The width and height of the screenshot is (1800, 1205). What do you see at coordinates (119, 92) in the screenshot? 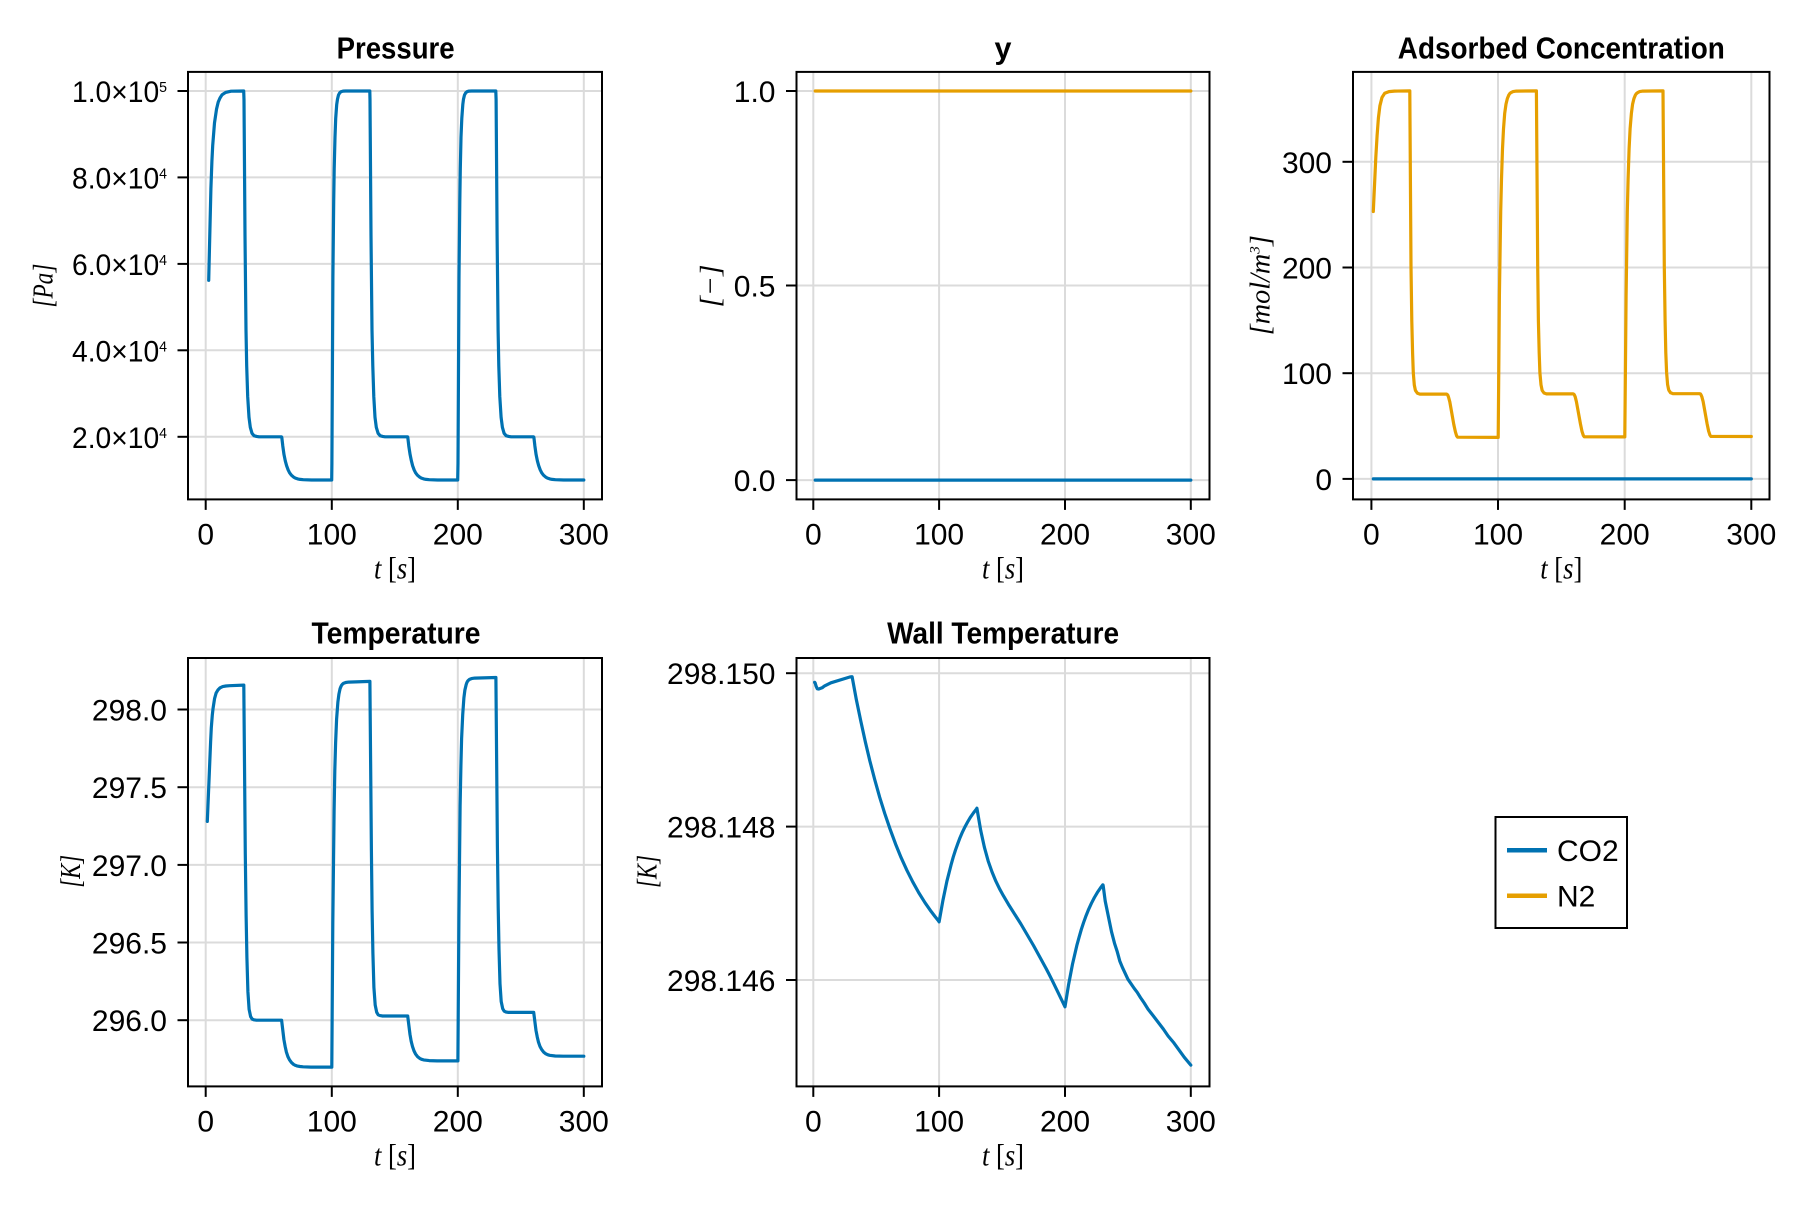
I see `svg-text: 1.0×10⁵` at bounding box center [119, 92].